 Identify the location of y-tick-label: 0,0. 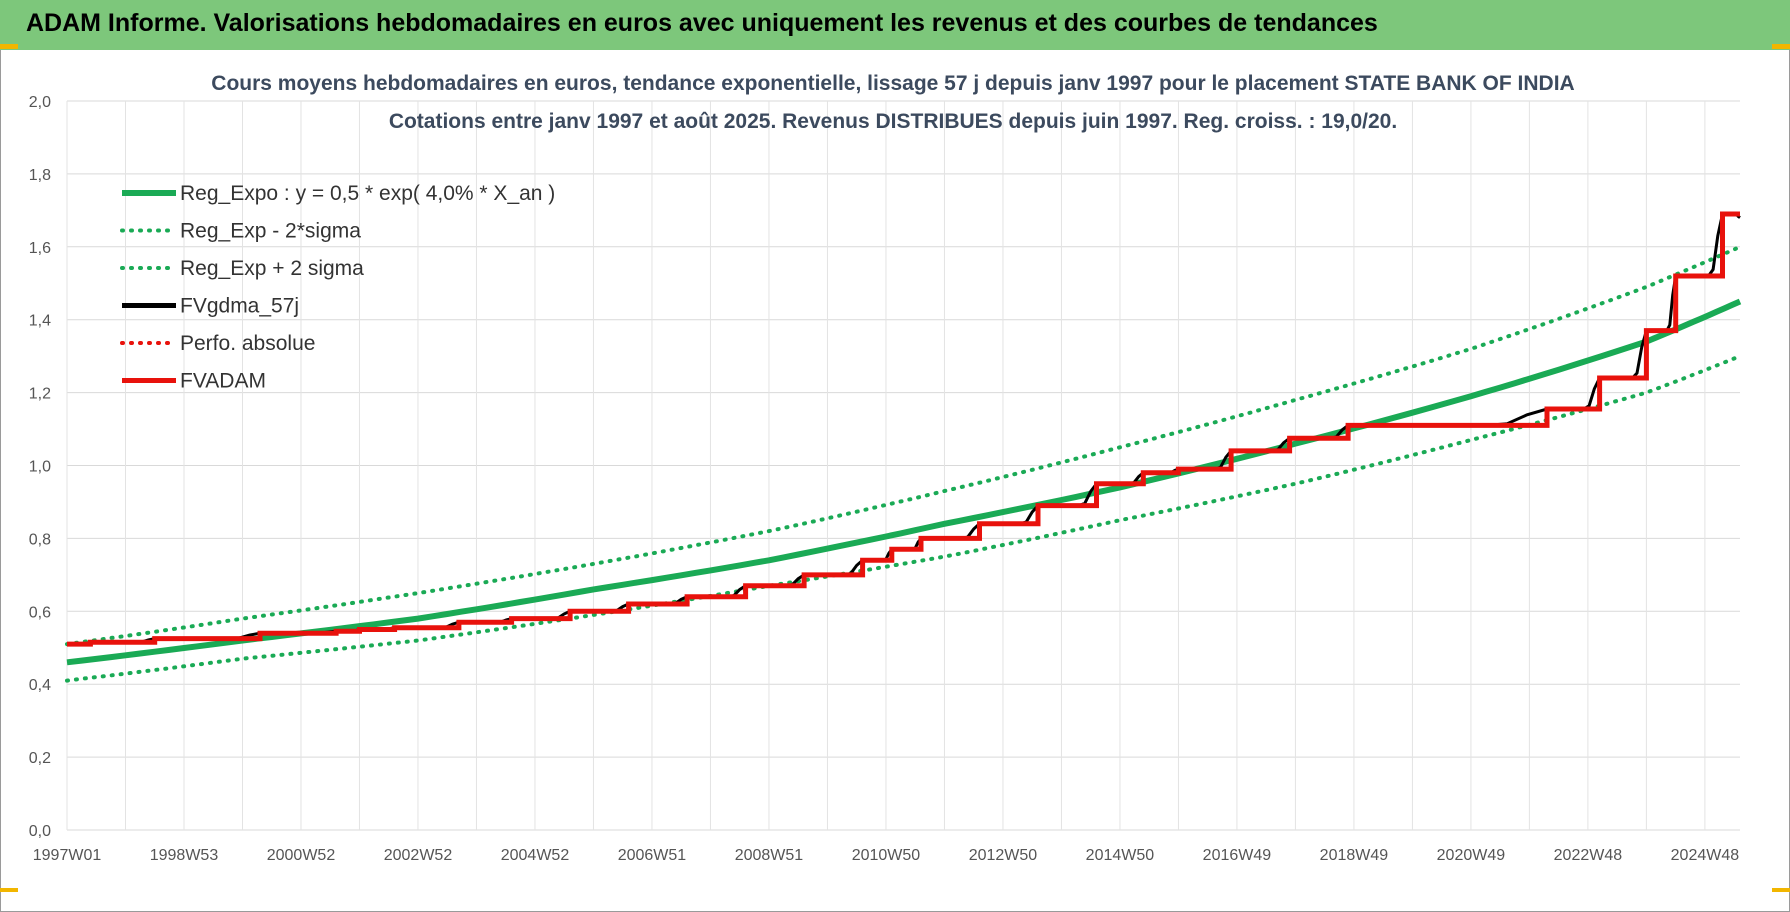
(40, 831).